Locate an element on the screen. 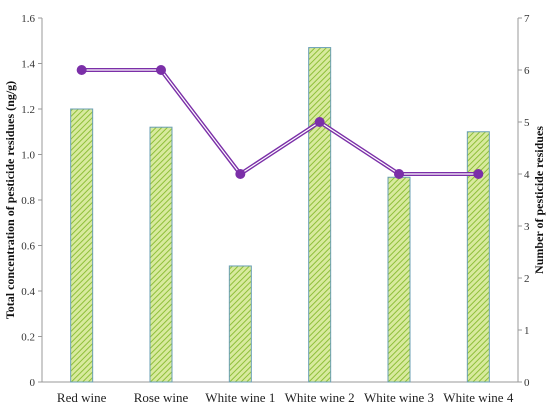 Image resolution: width=550 pixels, height=409 pixels. y2-tick-label: 7 is located at coordinates (527, 19).